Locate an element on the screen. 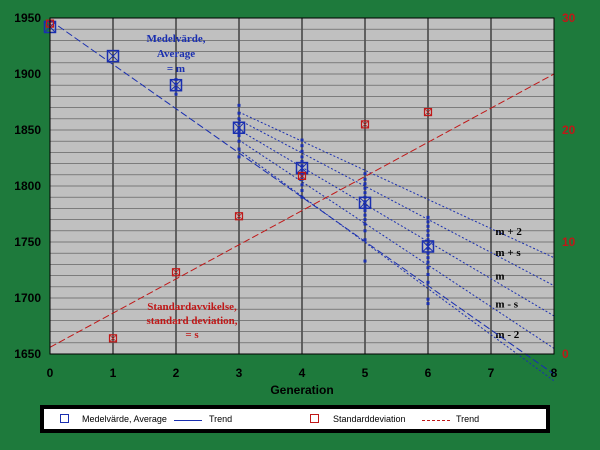 The width and height of the screenshot is (600, 450). y-right-tick-label: 0 is located at coordinates (565, 354).